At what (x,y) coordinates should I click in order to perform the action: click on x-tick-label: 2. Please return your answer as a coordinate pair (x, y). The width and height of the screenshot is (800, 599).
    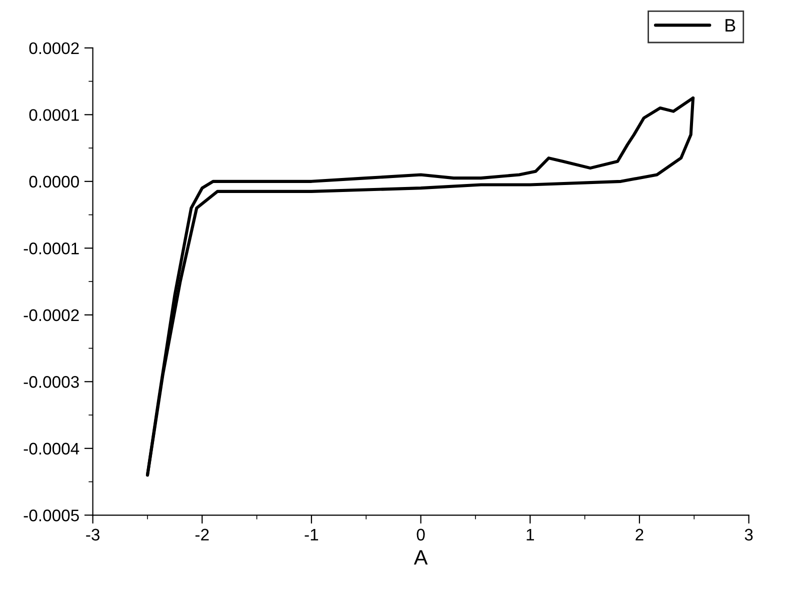
    Looking at the image, I should click on (640, 534).